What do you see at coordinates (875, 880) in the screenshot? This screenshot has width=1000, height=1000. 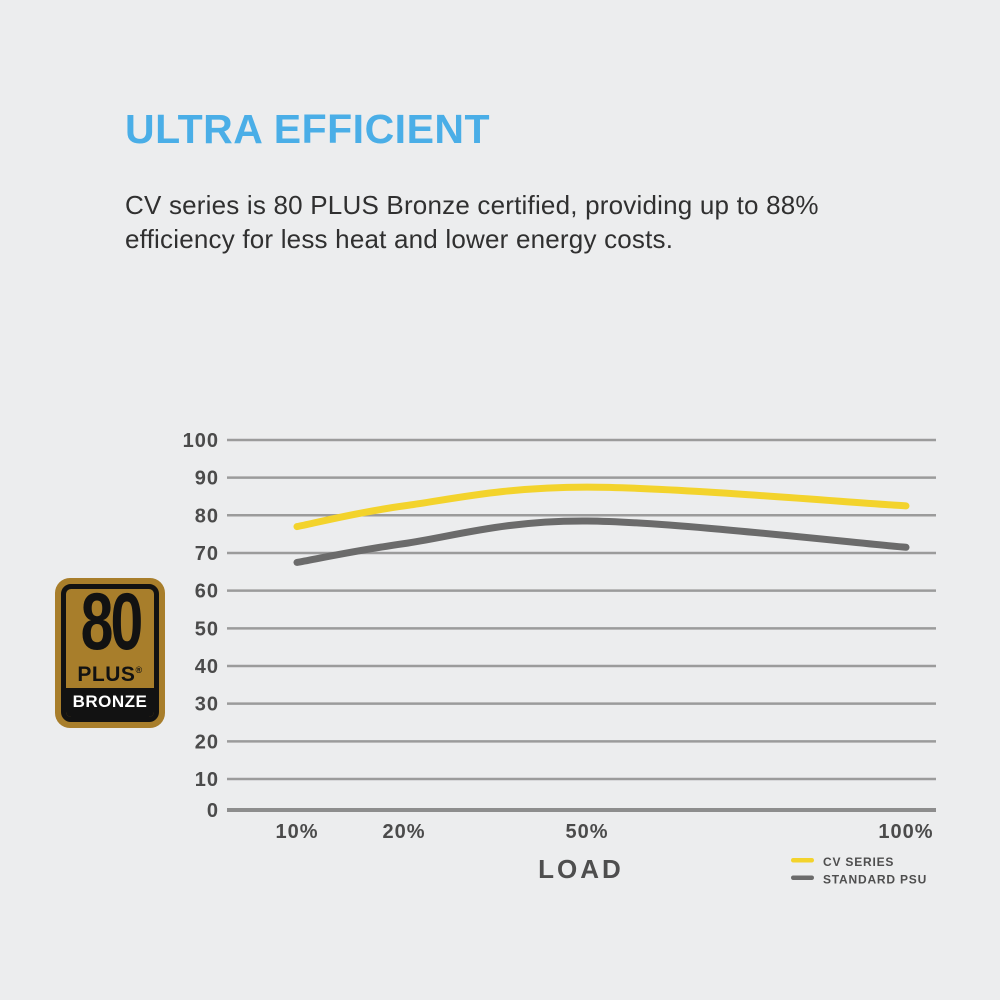 I see `legend-label-standard-psu: STANDARD PSU` at bounding box center [875, 880].